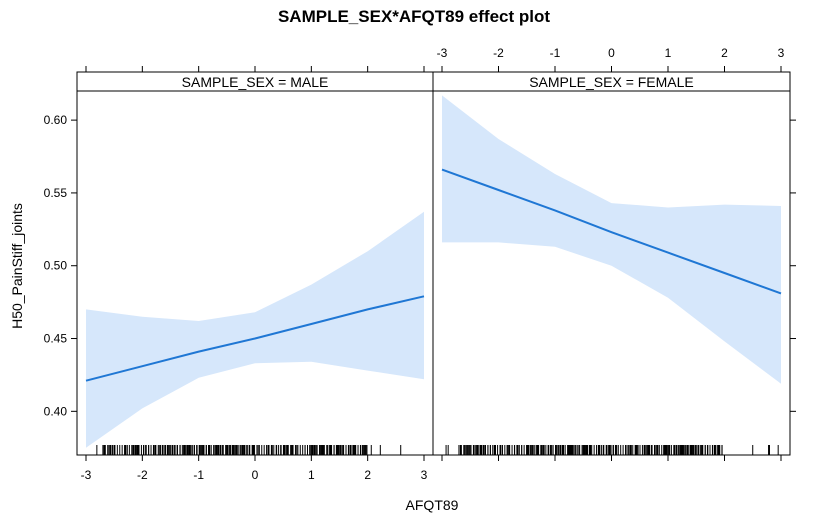  What do you see at coordinates (56, 120) in the screenshot?
I see `y-tick-label: 0.60` at bounding box center [56, 120].